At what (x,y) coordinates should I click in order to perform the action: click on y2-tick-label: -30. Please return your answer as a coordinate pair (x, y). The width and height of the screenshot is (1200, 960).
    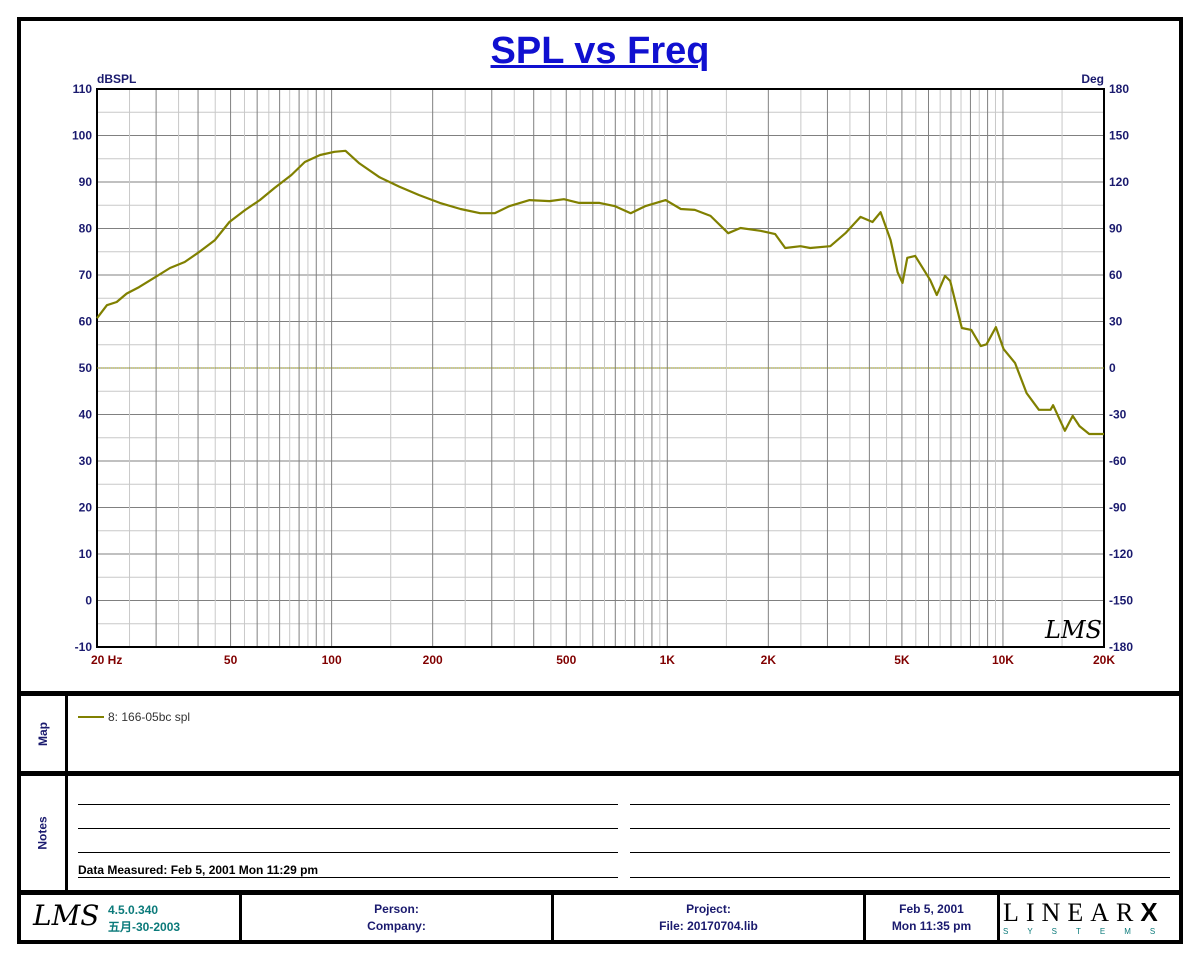
    Looking at the image, I should click on (1118, 415).